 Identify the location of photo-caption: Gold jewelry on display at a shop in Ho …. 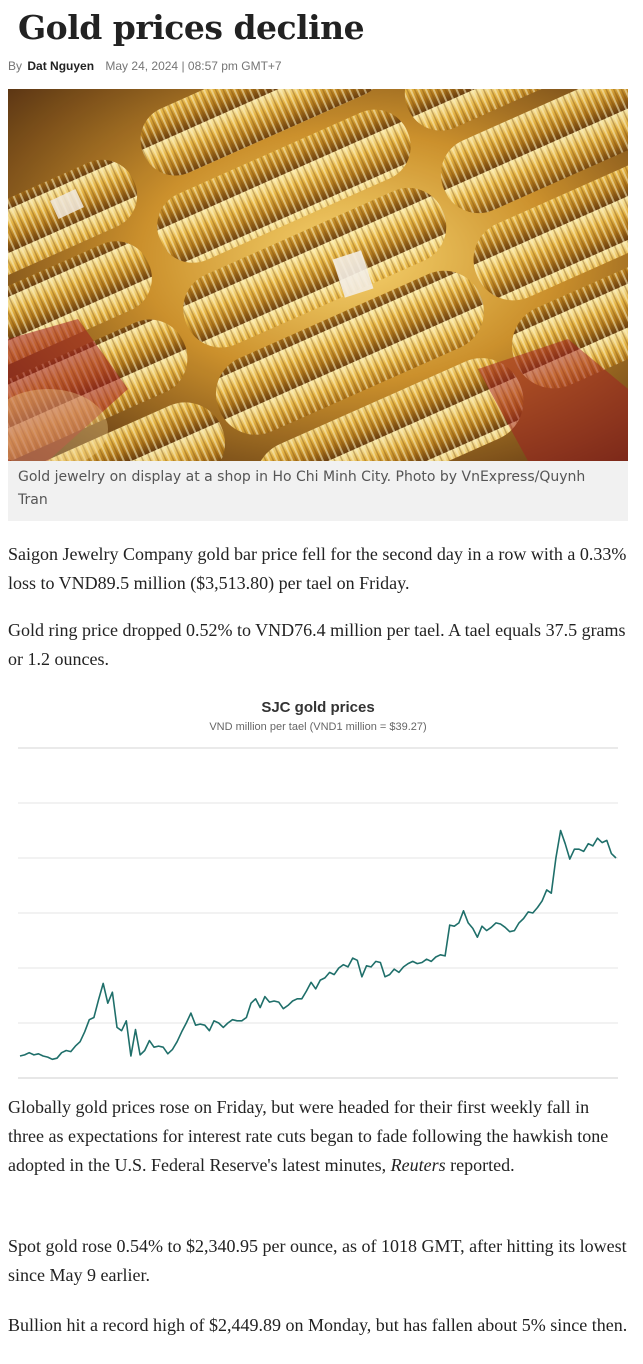
(318, 491).